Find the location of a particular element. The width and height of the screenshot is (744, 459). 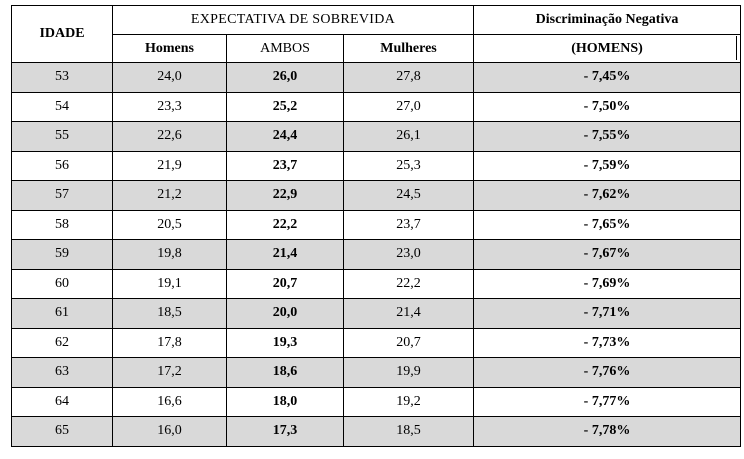

cell-mulheres: 23,7 is located at coordinates (408, 224).